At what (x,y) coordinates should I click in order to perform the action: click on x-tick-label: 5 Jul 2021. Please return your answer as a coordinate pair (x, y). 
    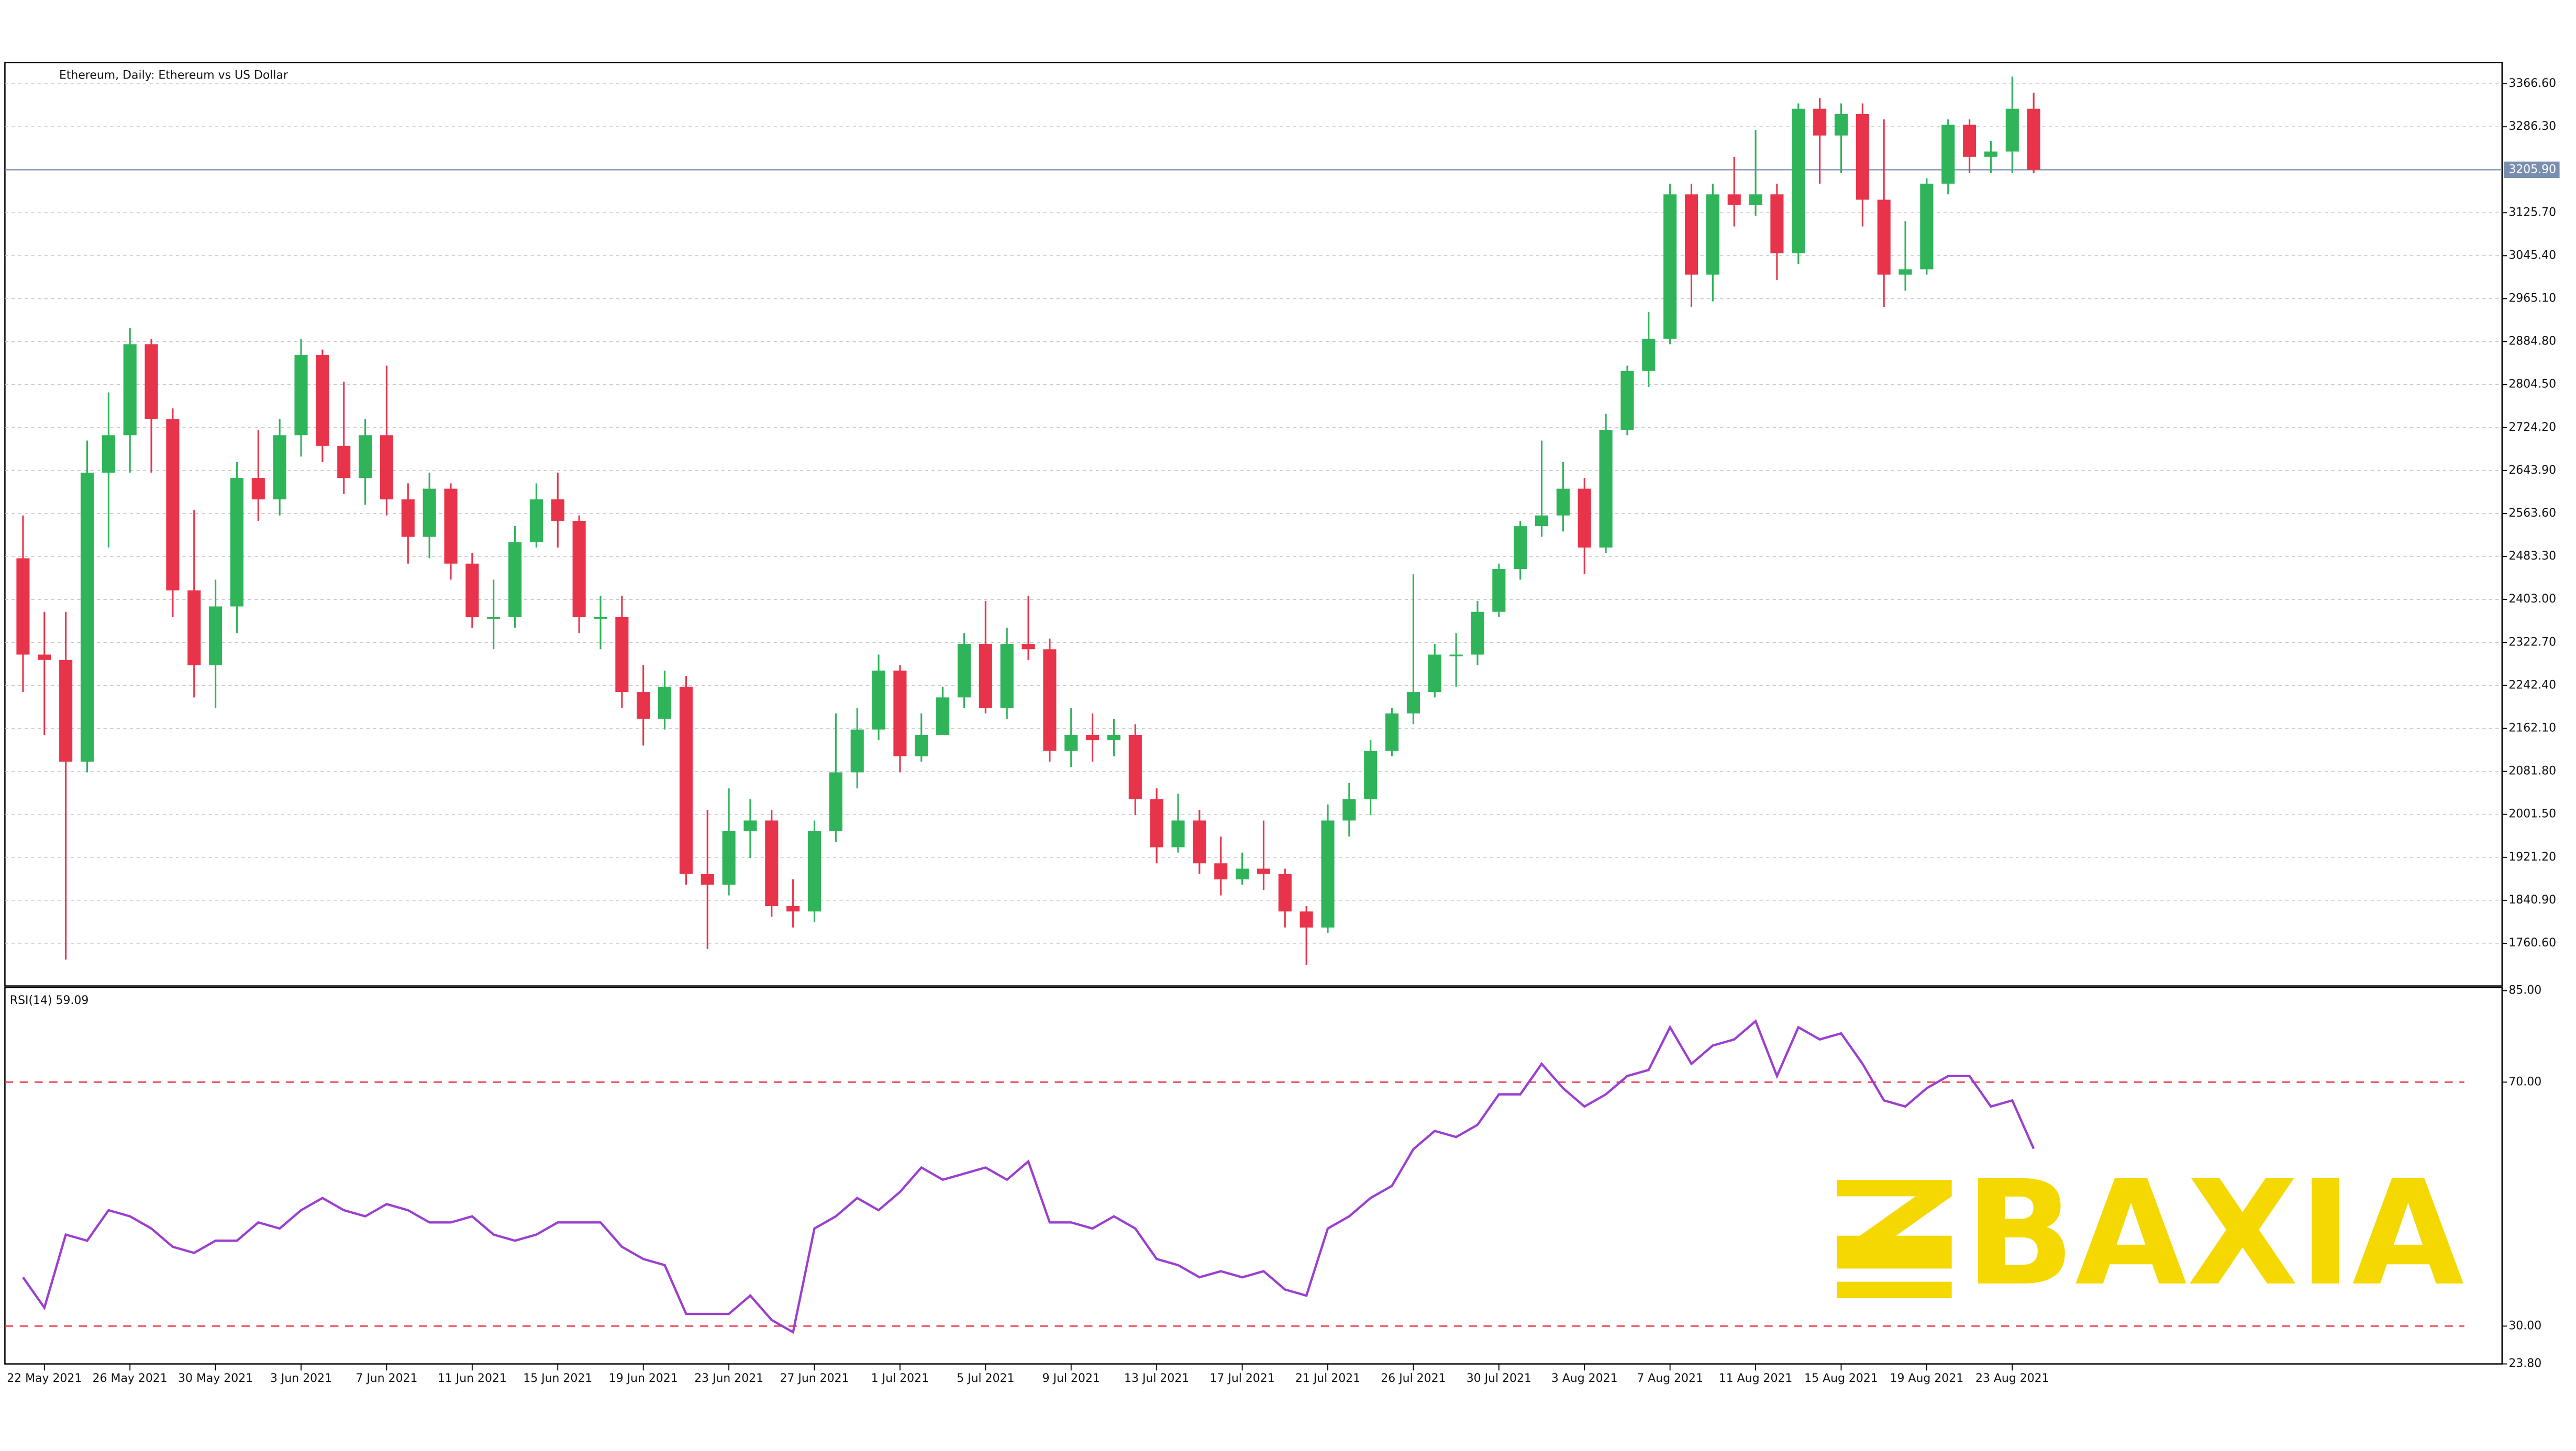
    Looking at the image, I should click on (985, 1379).